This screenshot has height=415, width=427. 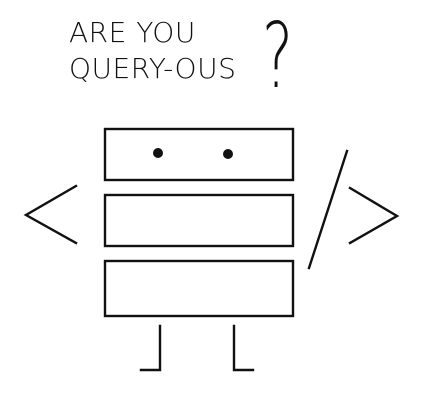 I want to click on closing-slash, so click(x=328, y=209).